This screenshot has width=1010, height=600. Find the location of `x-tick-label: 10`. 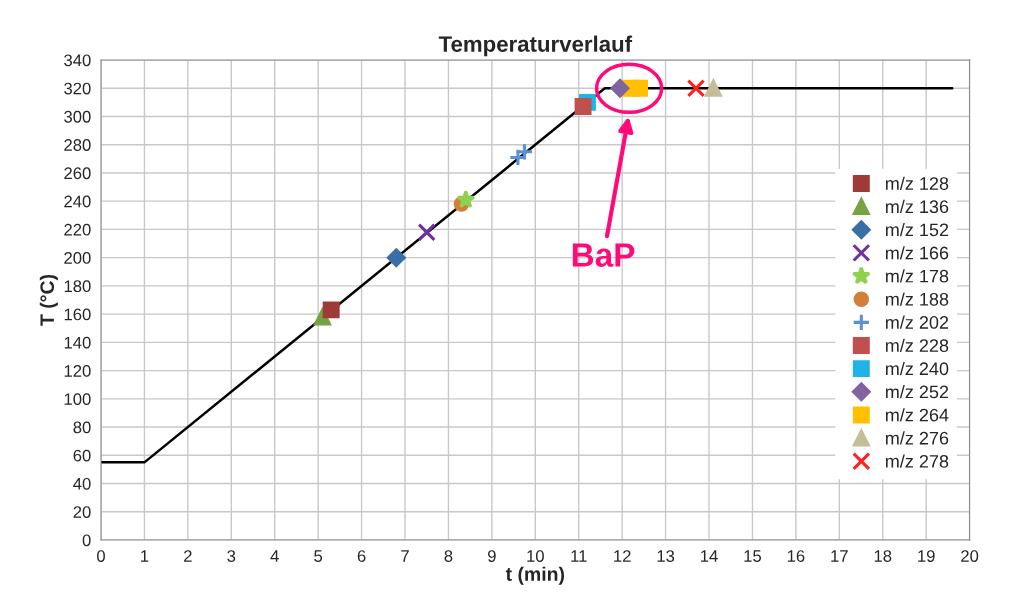

x-tick-label: 10 is located at coordinates (535, 556).